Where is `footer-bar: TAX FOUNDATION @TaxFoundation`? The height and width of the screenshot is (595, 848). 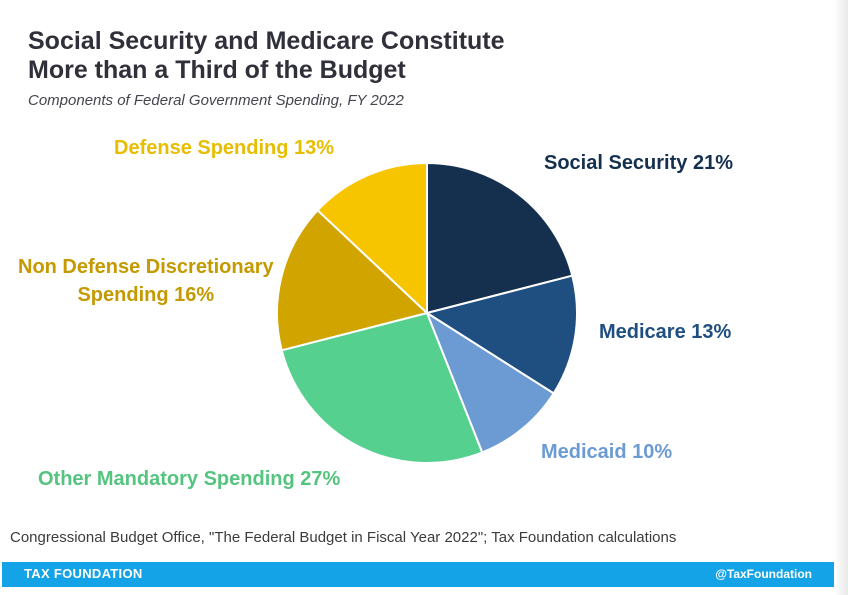
footer-bar: TAX FOUNDATION @TaxFoundation is located at coordinates (418, 574).